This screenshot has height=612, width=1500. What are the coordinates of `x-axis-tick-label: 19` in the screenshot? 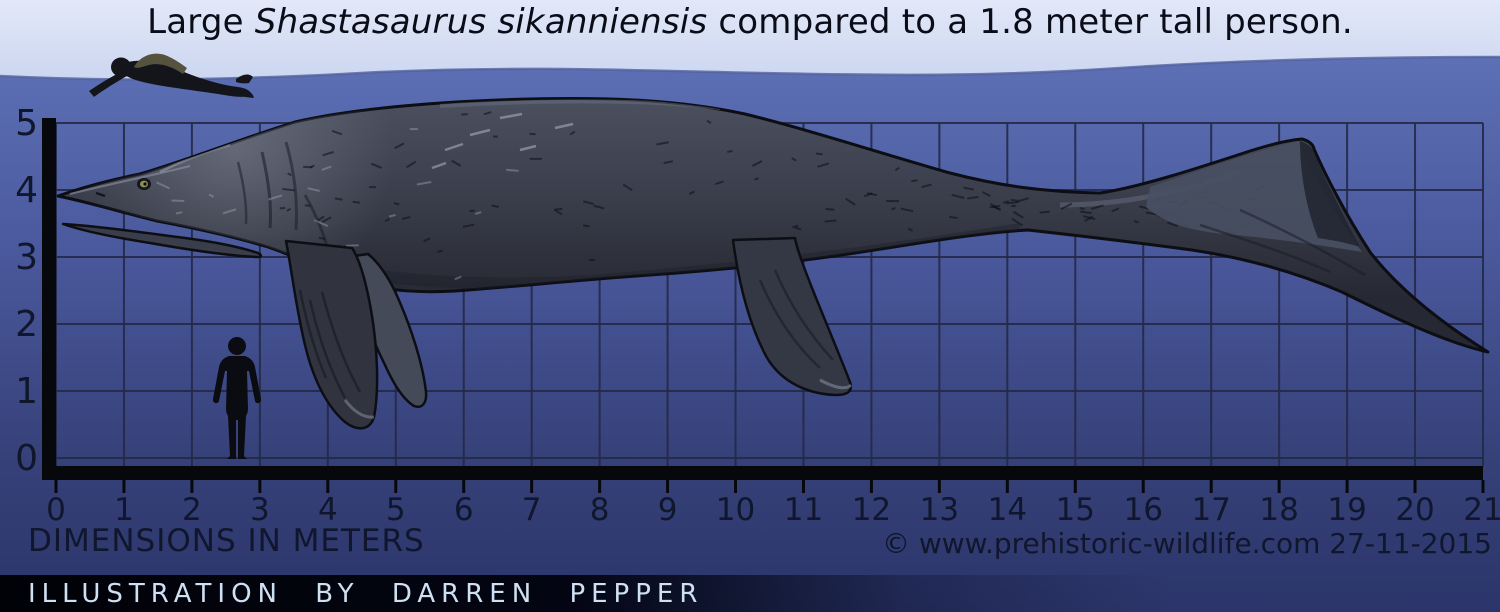 It's located at (1346, 510).